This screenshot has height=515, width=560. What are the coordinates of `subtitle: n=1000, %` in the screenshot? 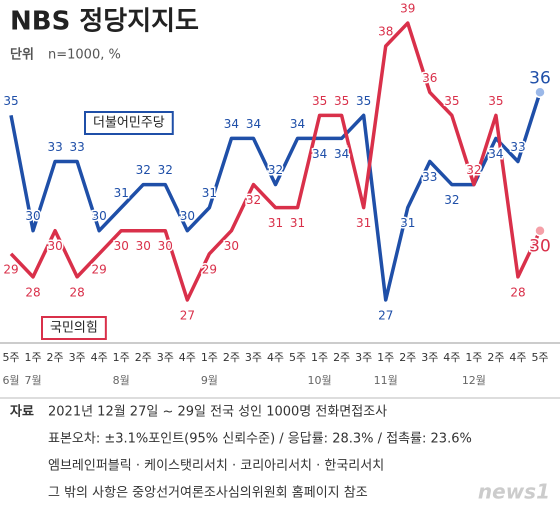 It's located at (84, 55).